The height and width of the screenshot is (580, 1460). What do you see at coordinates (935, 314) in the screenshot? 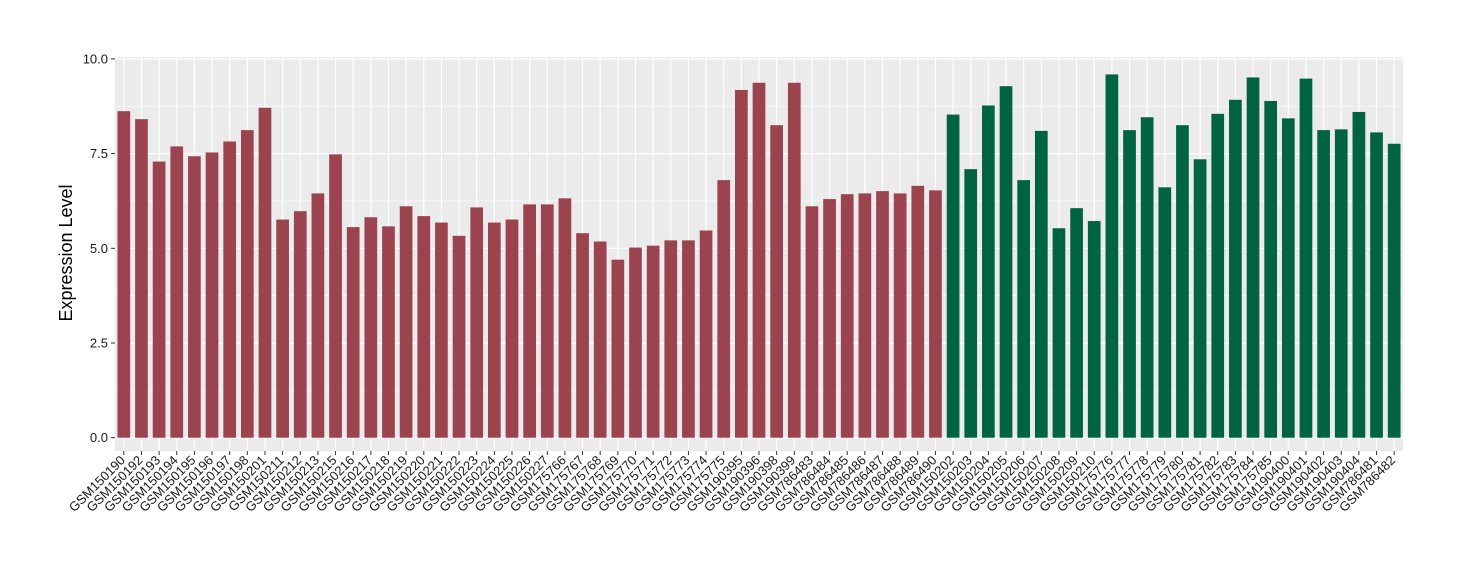
I see `bar-GSM786490` at bounding box center [935, 314].